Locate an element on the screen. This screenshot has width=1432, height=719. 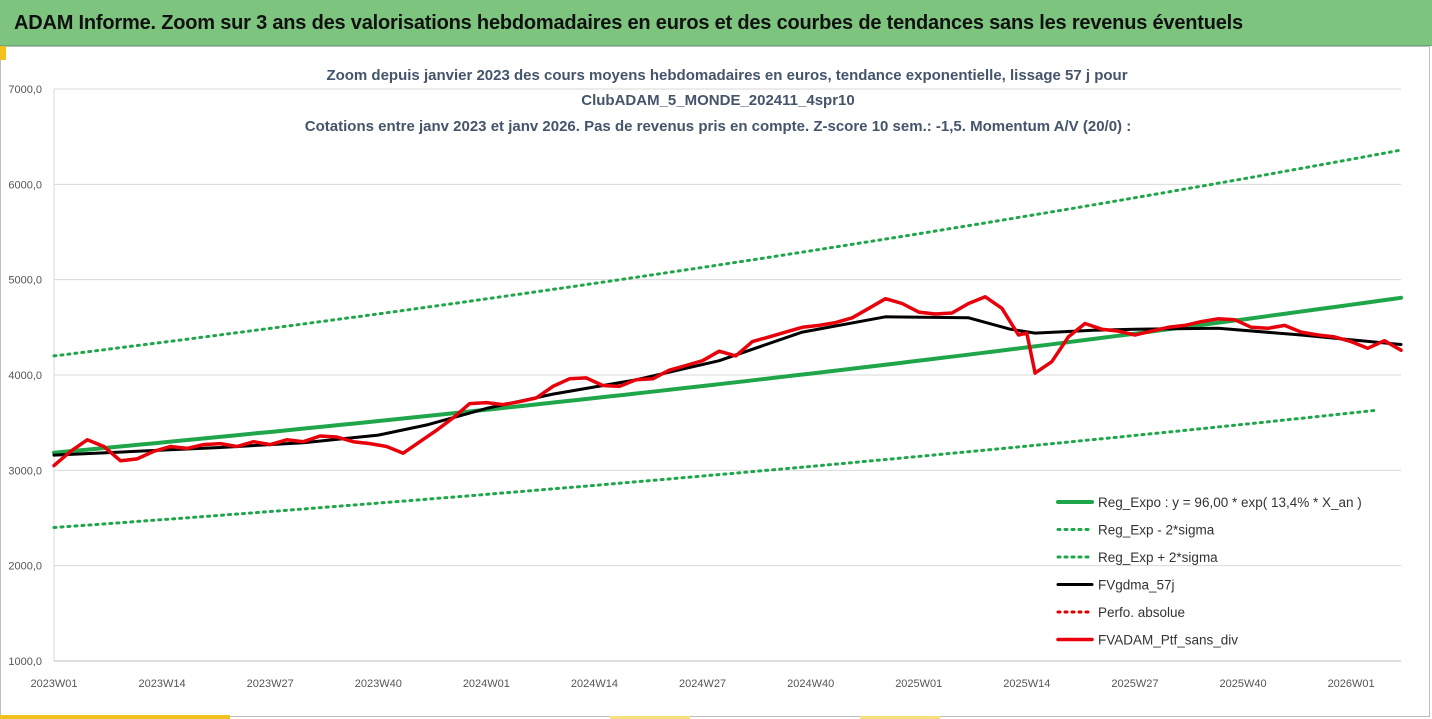
x-tick-label: 2024W40 is located at coordinates (810, 684).